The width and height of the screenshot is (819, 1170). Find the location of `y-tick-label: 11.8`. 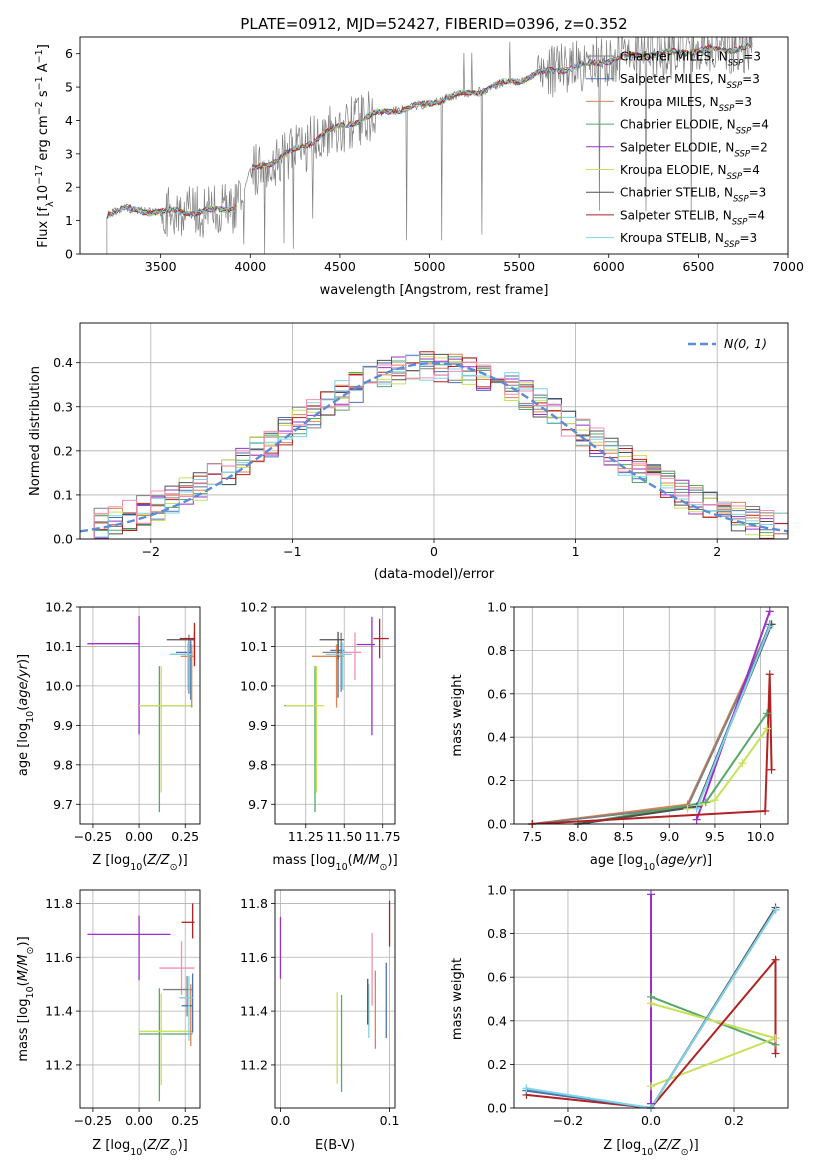

y-tick-label: 11.8 is located at coordinates (59, 903).